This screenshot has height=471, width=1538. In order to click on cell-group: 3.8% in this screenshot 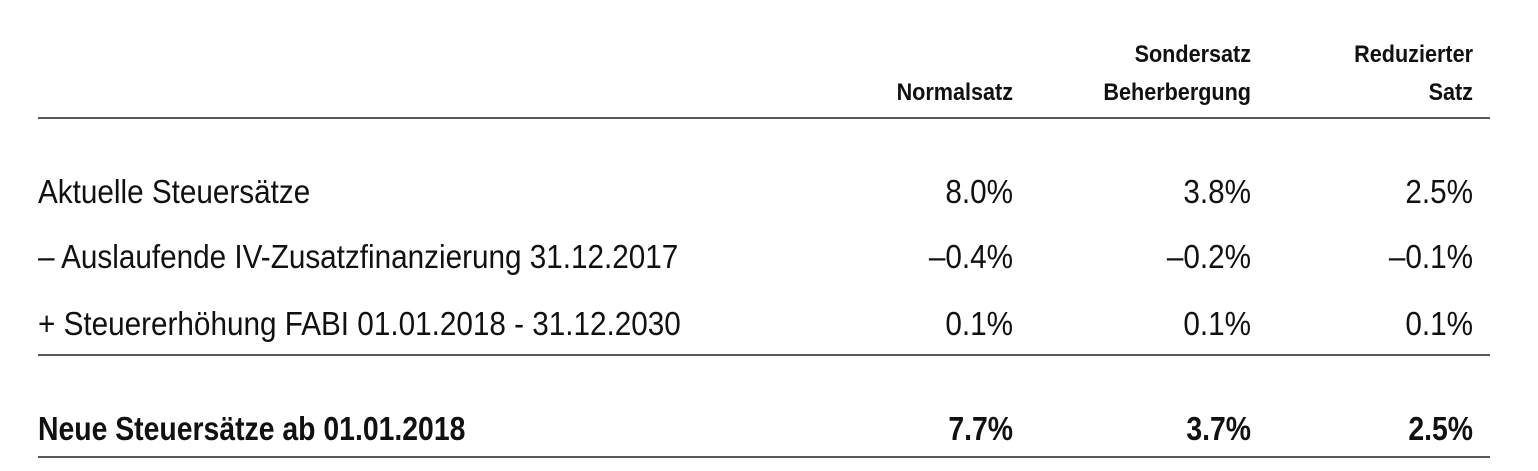, I will do `click(1217, 192)`.